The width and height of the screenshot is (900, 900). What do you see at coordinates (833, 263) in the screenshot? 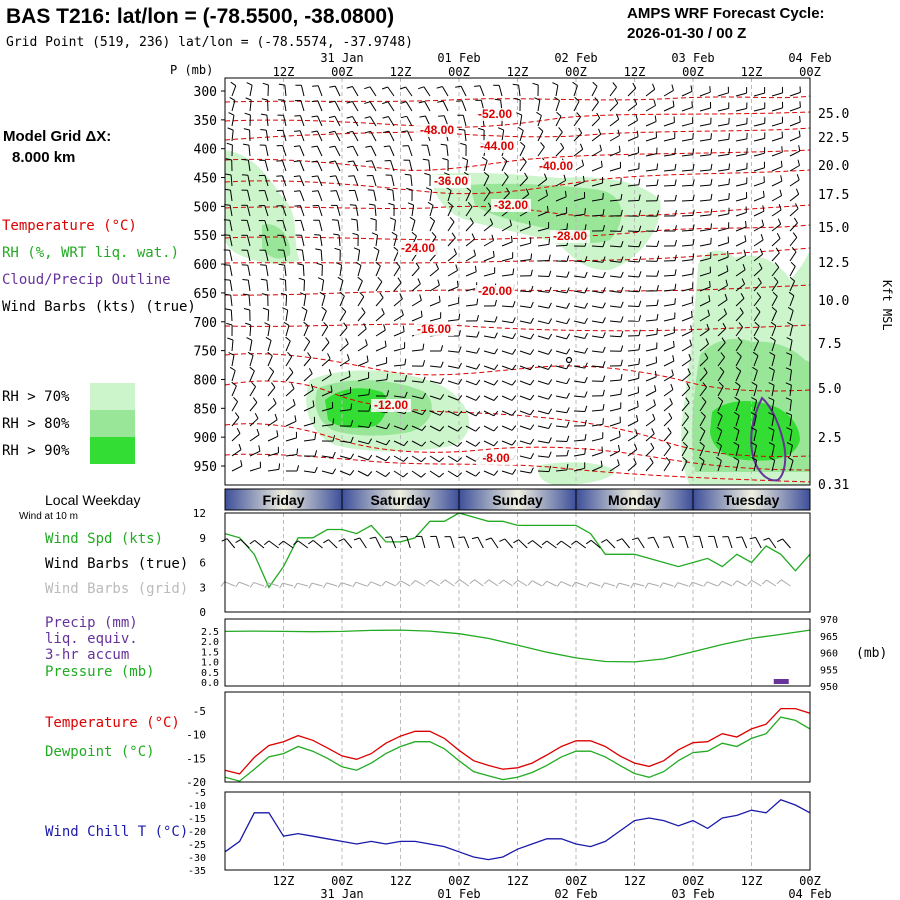
I see `height-tick-label: 12.5` at bounding box center [833, 263].